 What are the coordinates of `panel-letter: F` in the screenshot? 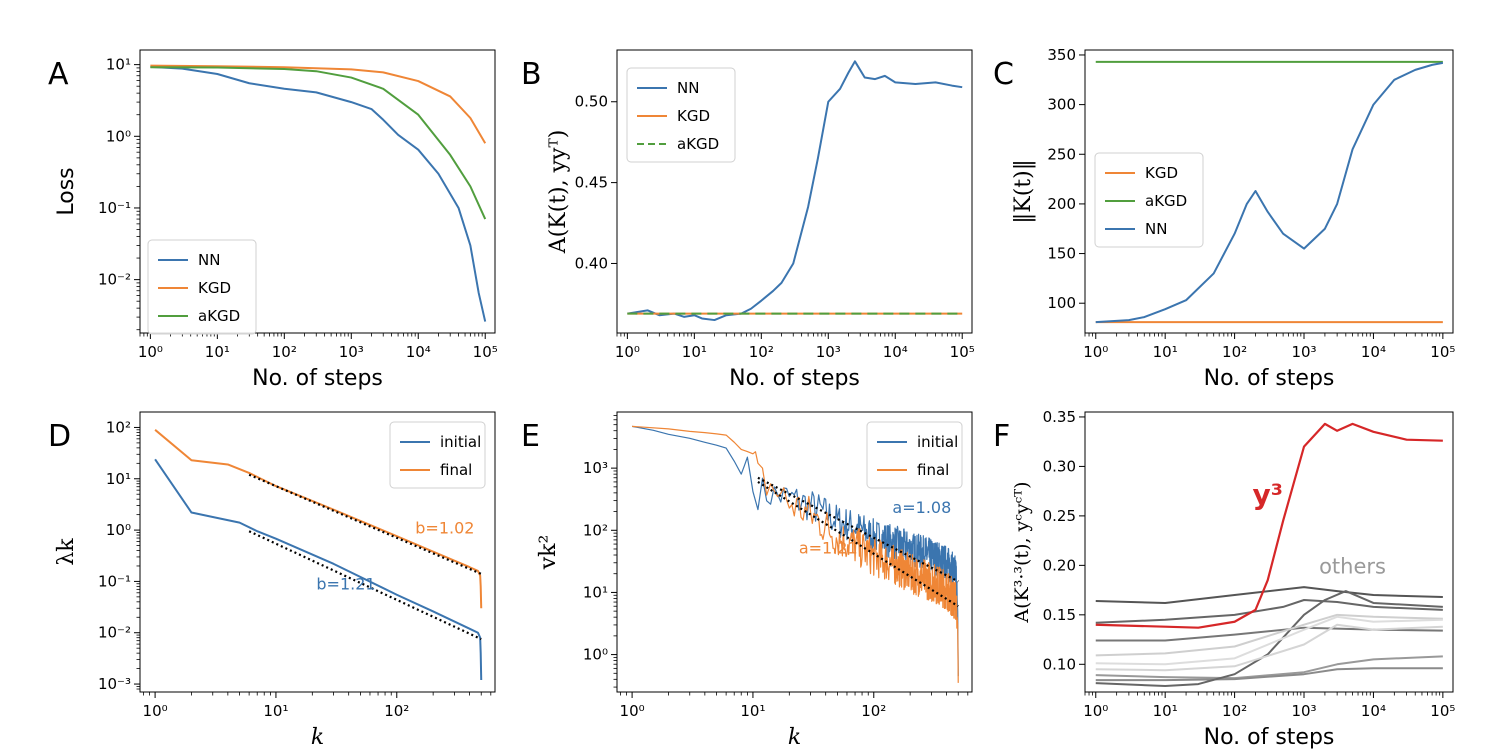 It's located at (1001, 436).